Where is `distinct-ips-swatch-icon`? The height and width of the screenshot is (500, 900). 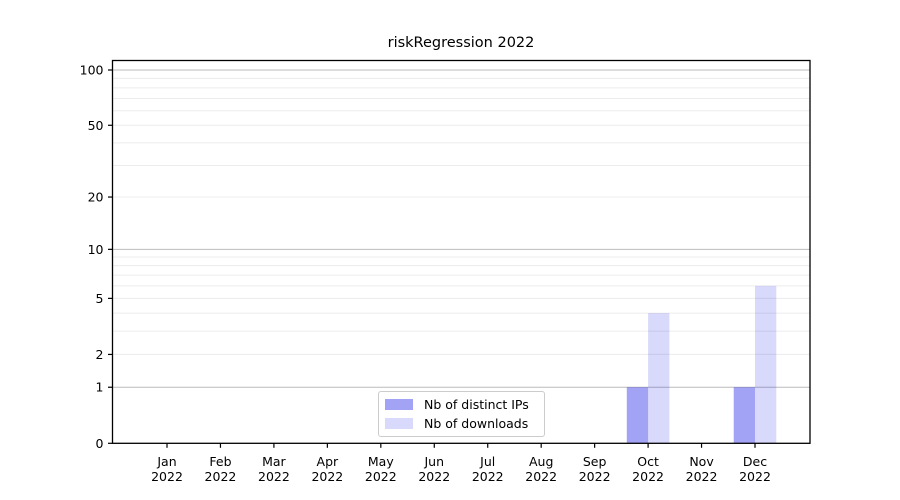
distinct-ips-swatch-icon is located at coordinates (399, 404).